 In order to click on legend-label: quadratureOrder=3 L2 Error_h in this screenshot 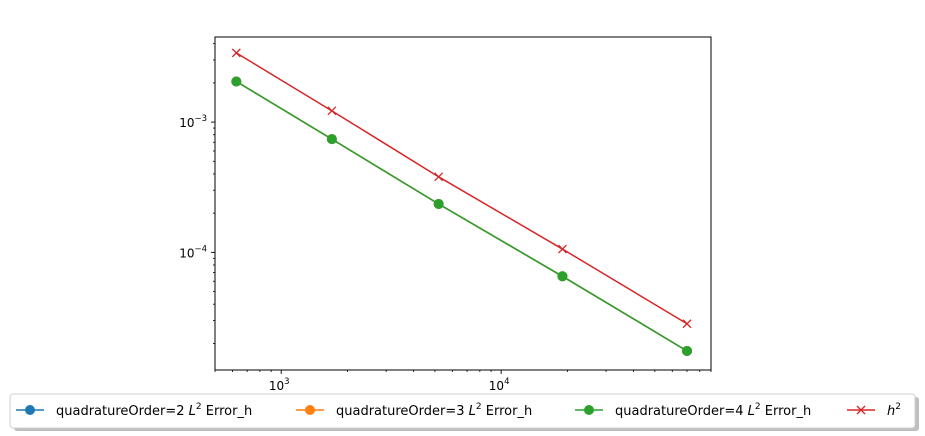, I will do `click(434, 410)`.